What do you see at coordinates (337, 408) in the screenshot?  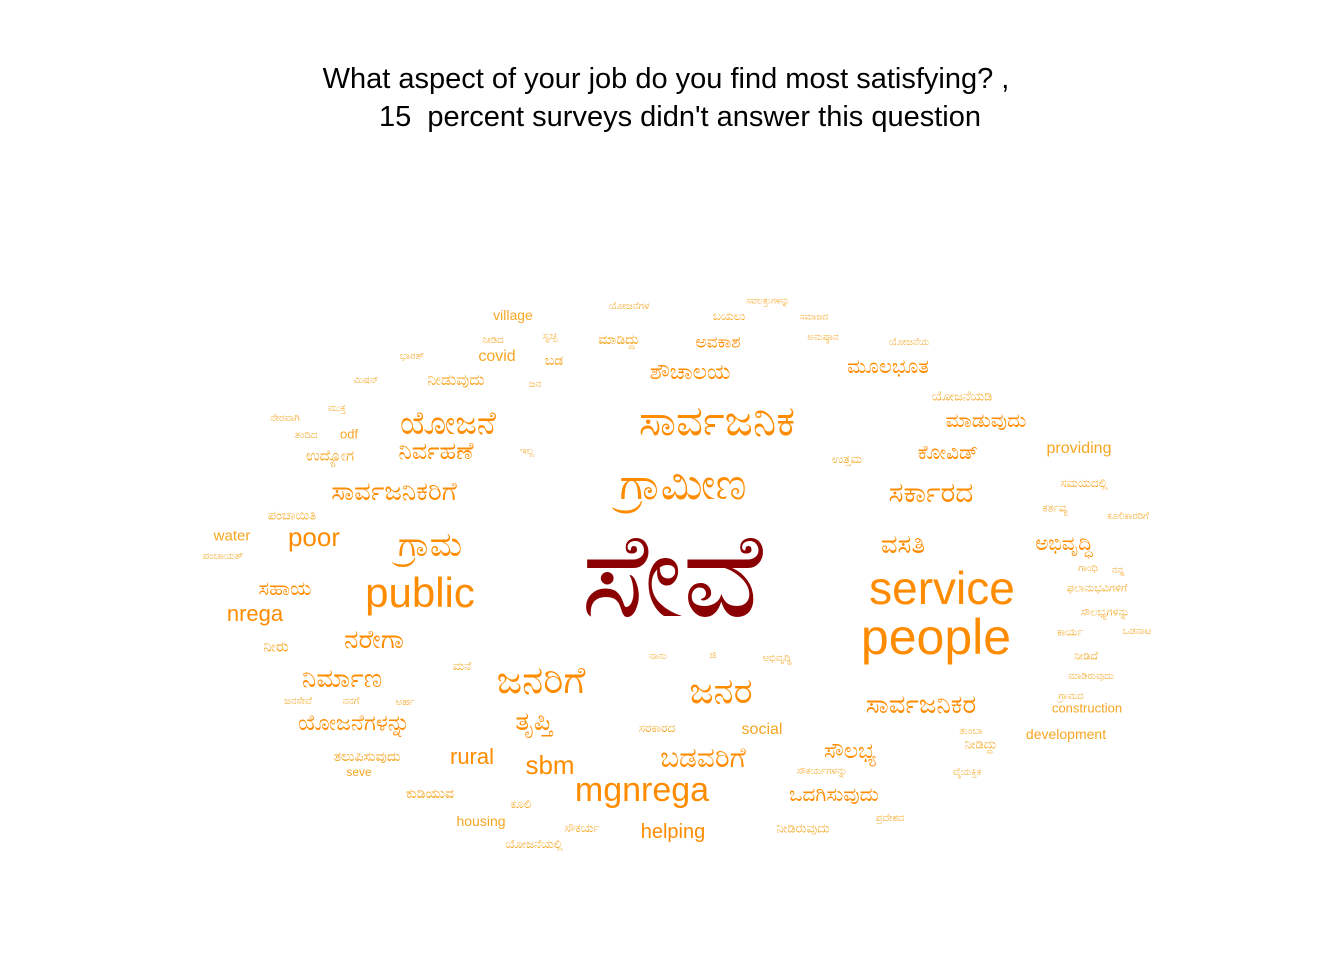 I see `cloud-word: ಮುಕ್ತ` at bounding box center [337, 408].